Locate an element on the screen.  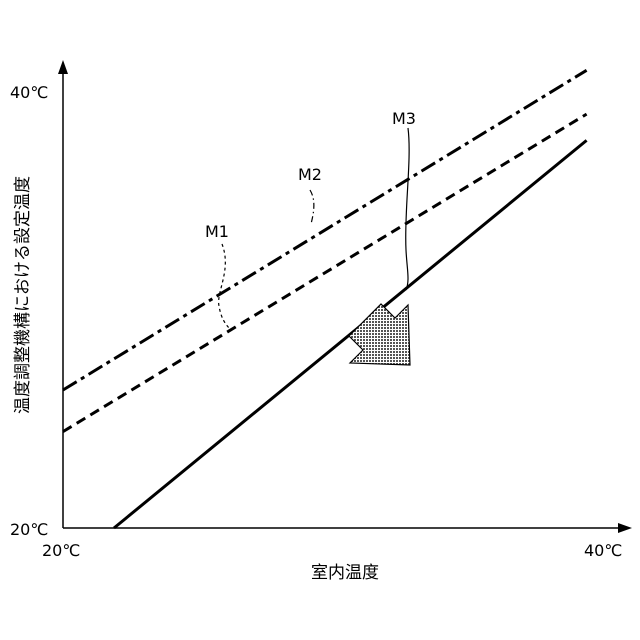
y-tick-label-bottom: 20℃ is located at coordinates (29, 529).